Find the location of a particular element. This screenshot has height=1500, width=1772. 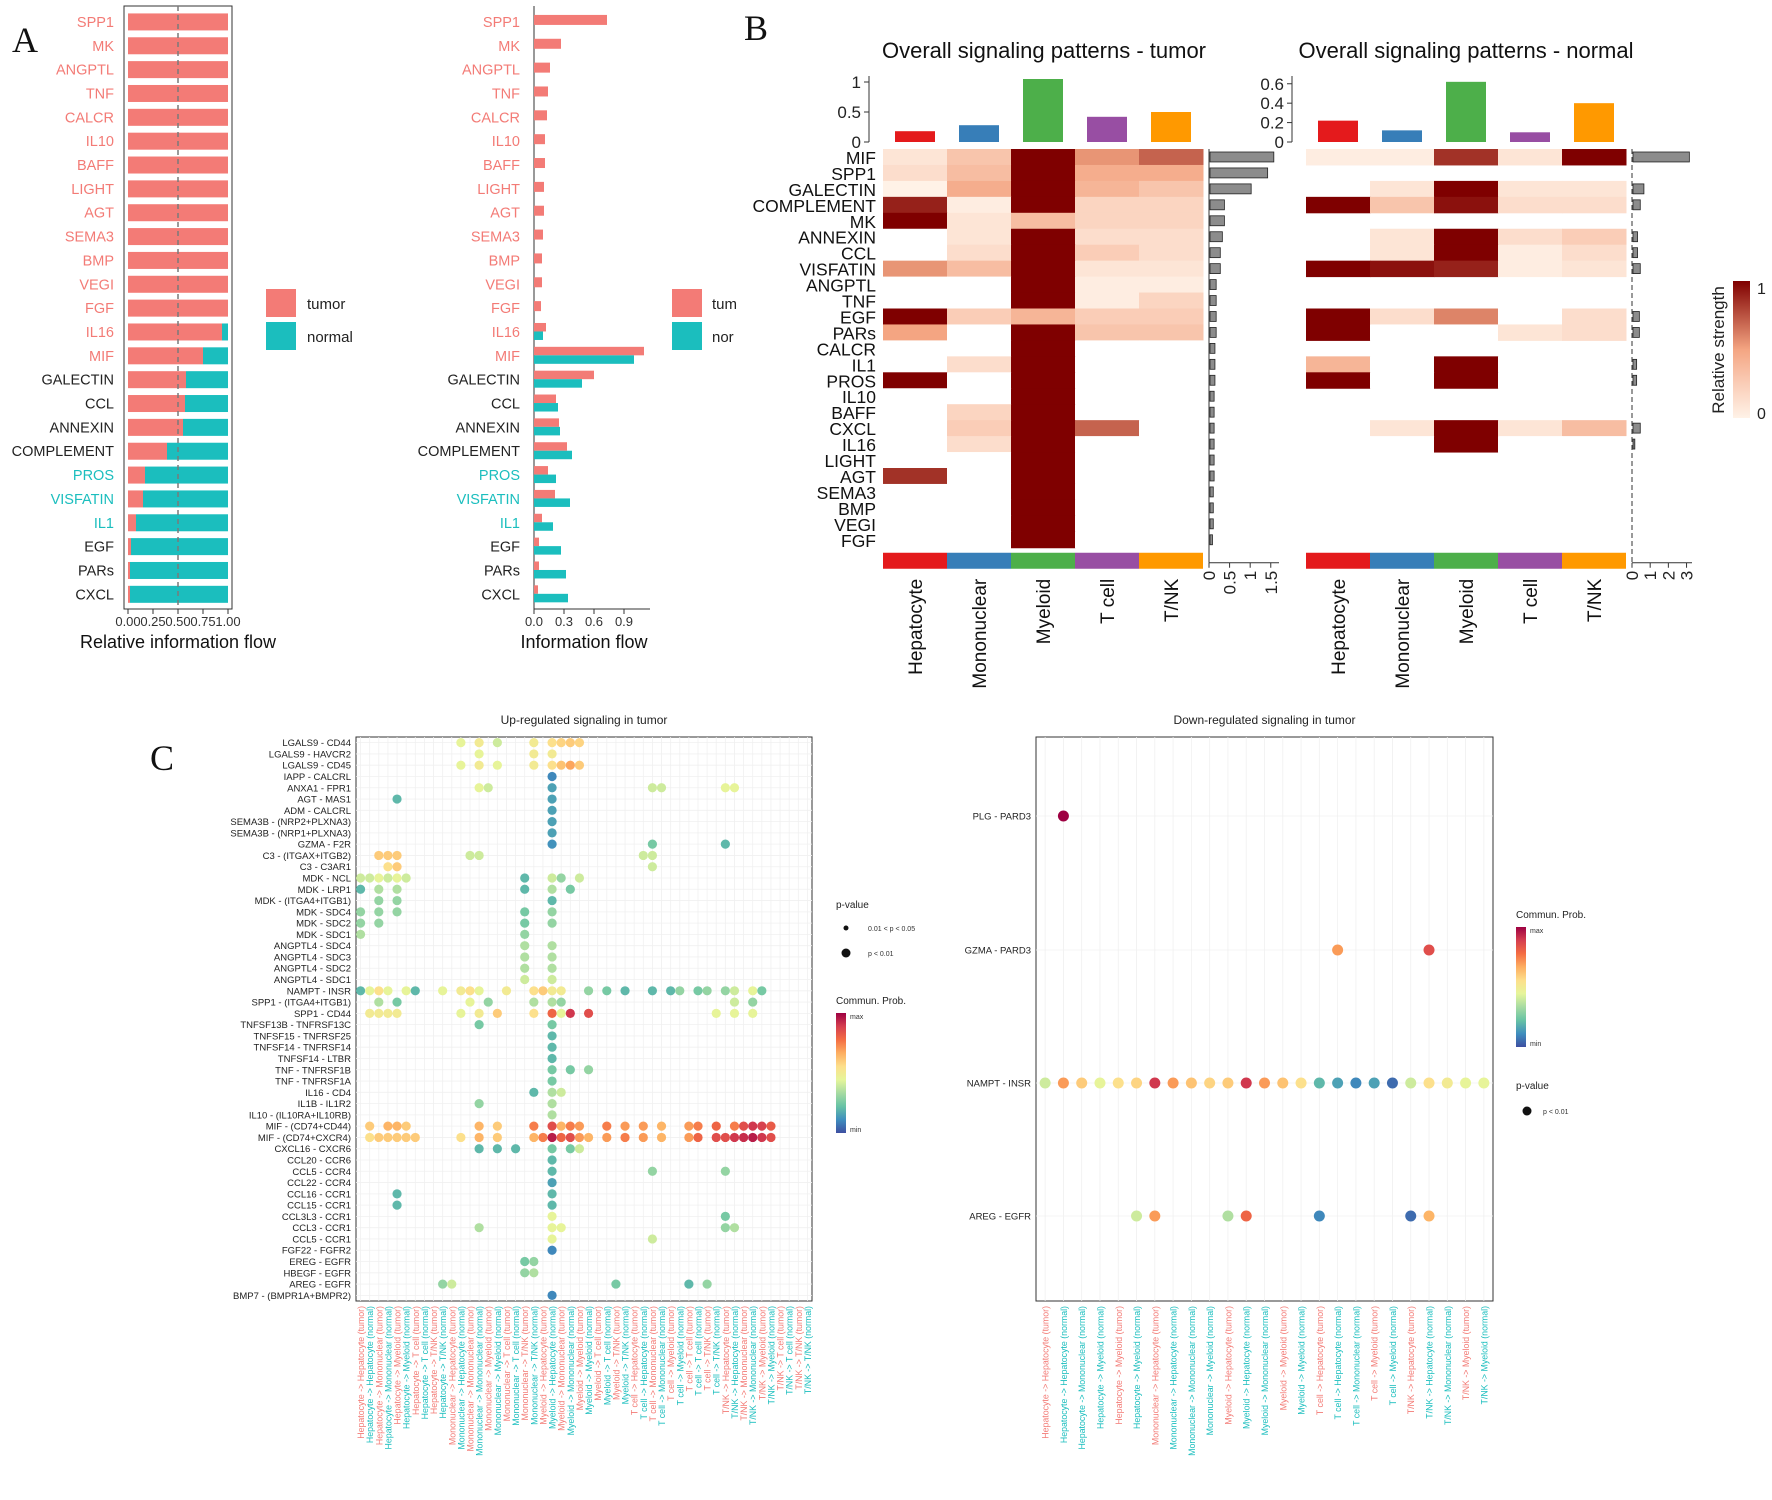

row-label-mdk-itga4-itgb1: MDK - (ITGA4+ITGB1) is located at coordinates (303, 901).